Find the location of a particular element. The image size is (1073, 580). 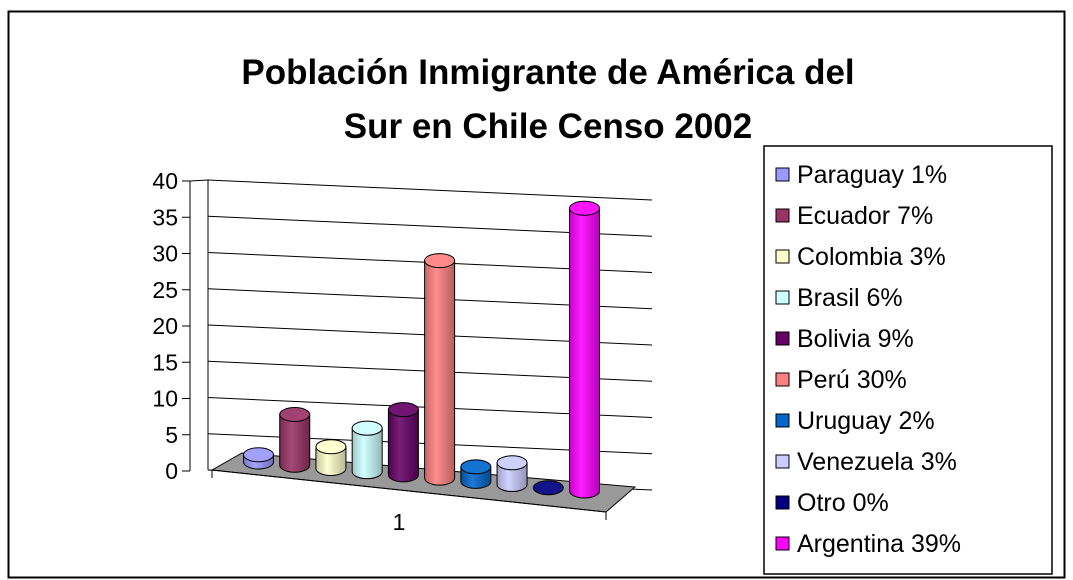

legend-label: Venezuela 3% is located at coordinates (877, 462).